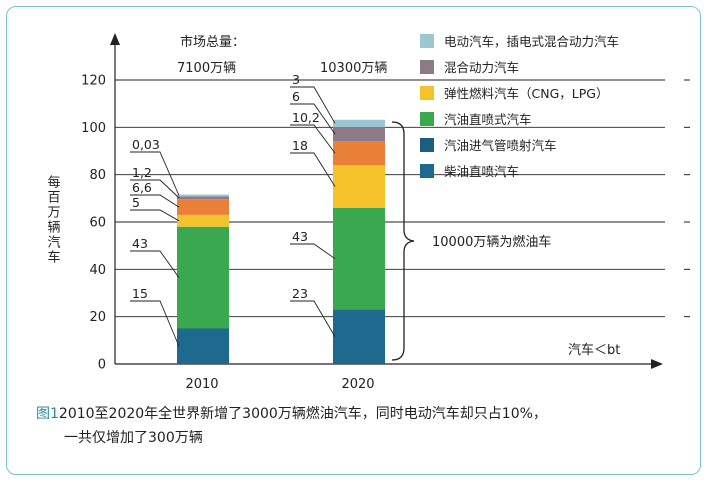 The image size is (707, 481). I want to click on y-tick-label: 60, so click(97, 223).